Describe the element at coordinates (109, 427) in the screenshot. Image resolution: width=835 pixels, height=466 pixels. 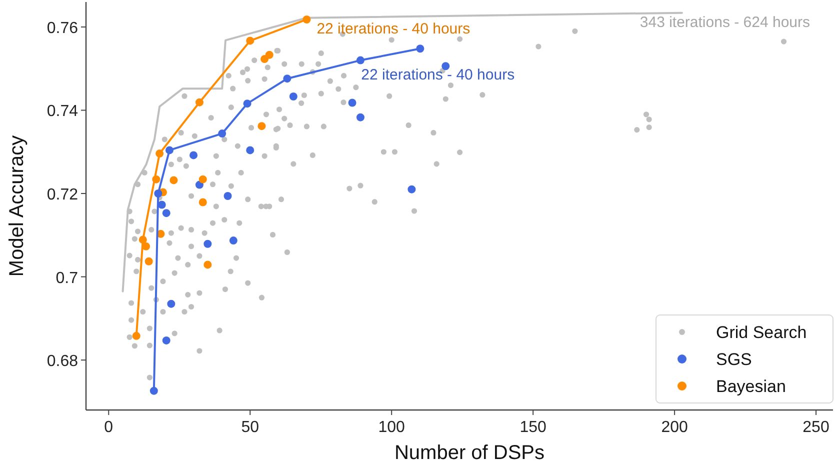
I see `x-tick-label: 0` at that location.